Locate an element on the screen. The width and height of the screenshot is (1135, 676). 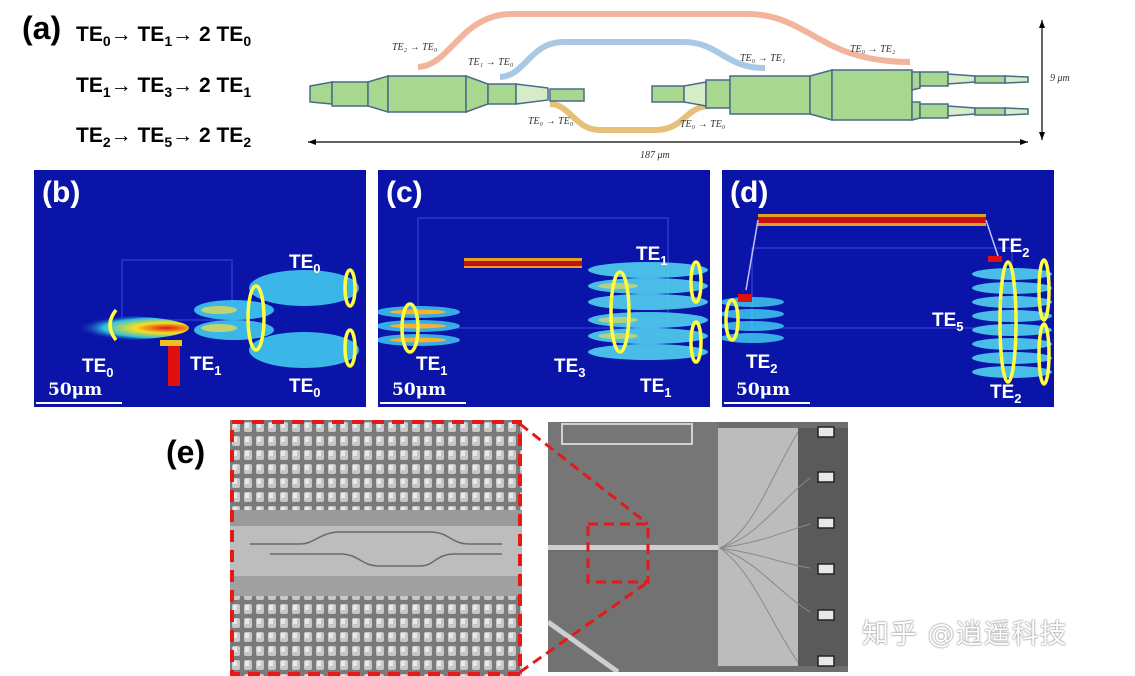
panel-b-label-left: TE0 is located at coordinates (98, 368).